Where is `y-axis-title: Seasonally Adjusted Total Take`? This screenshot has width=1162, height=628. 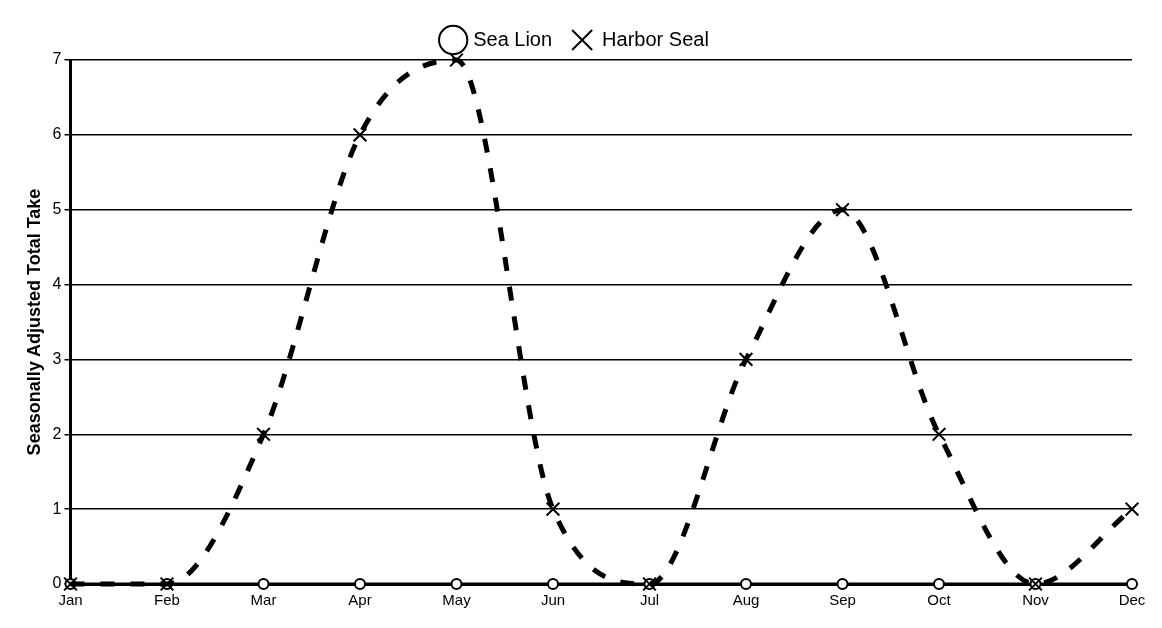
y-axis-title: Seasonally Adjusted Total Take is located at coordinates (33, 322).